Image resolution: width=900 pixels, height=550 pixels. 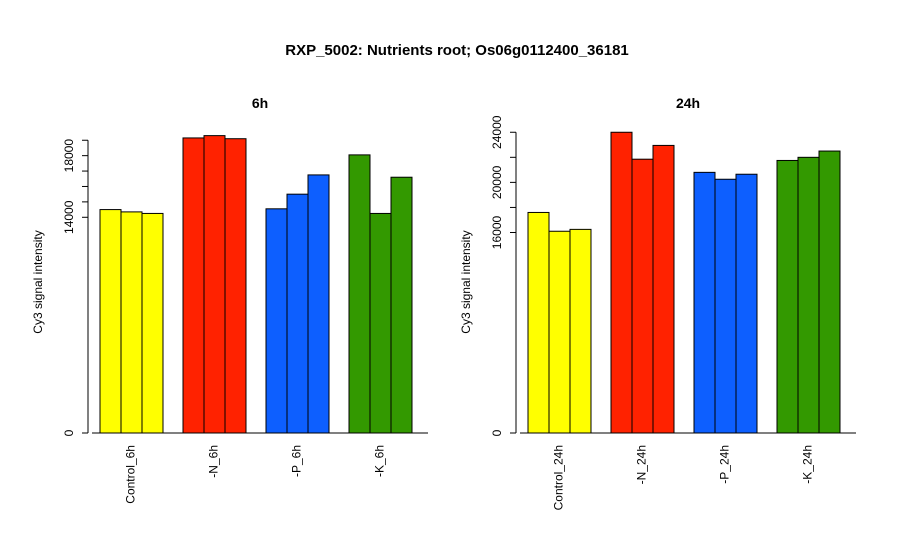 I want to click on x-tick-label: -N_6h, so click(x=214, y=461).